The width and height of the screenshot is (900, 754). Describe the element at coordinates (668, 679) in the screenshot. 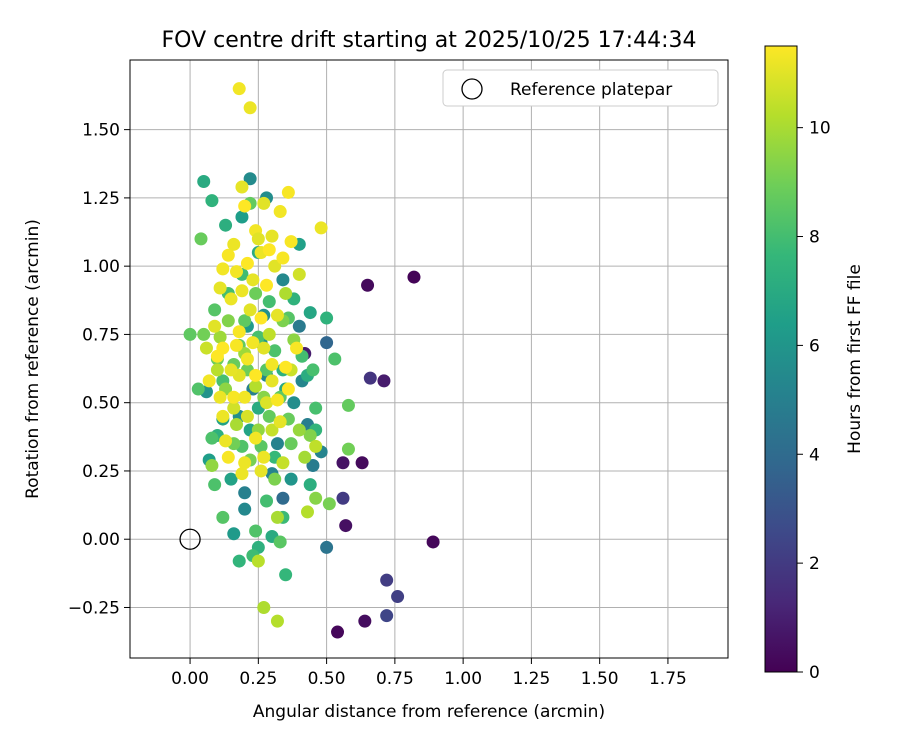

I see `x-tick-label: 1.75` at that location.